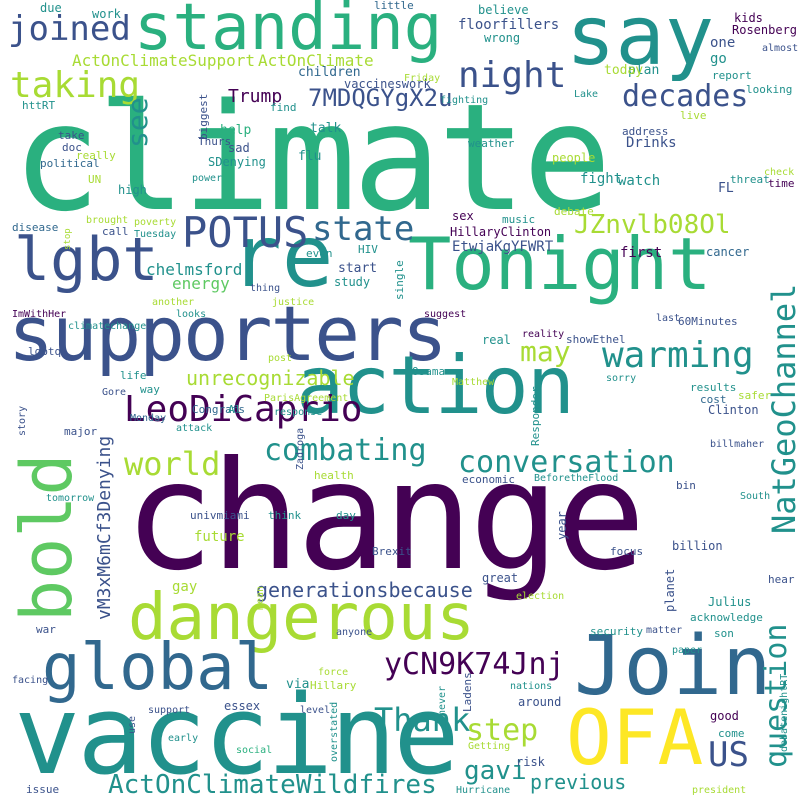 This screenshot has height=800, width=800. What do you see at coordinates (601, 179) in the screenshot?
I see `word: fight` at bounding box center [601, 179].